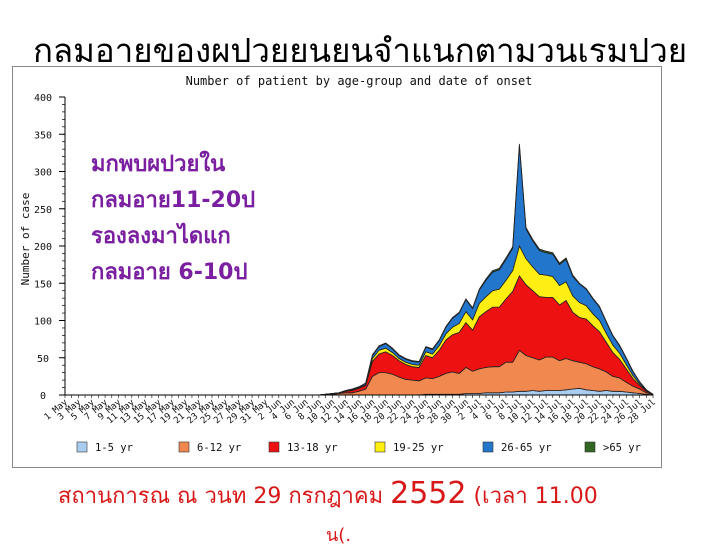 The width and height of the screenshot is (720, 549). What do you see at coordinates (114, 448) in the screenshot?
I see `legend-label: 1-5 yr` at bounding box center [114, 448].